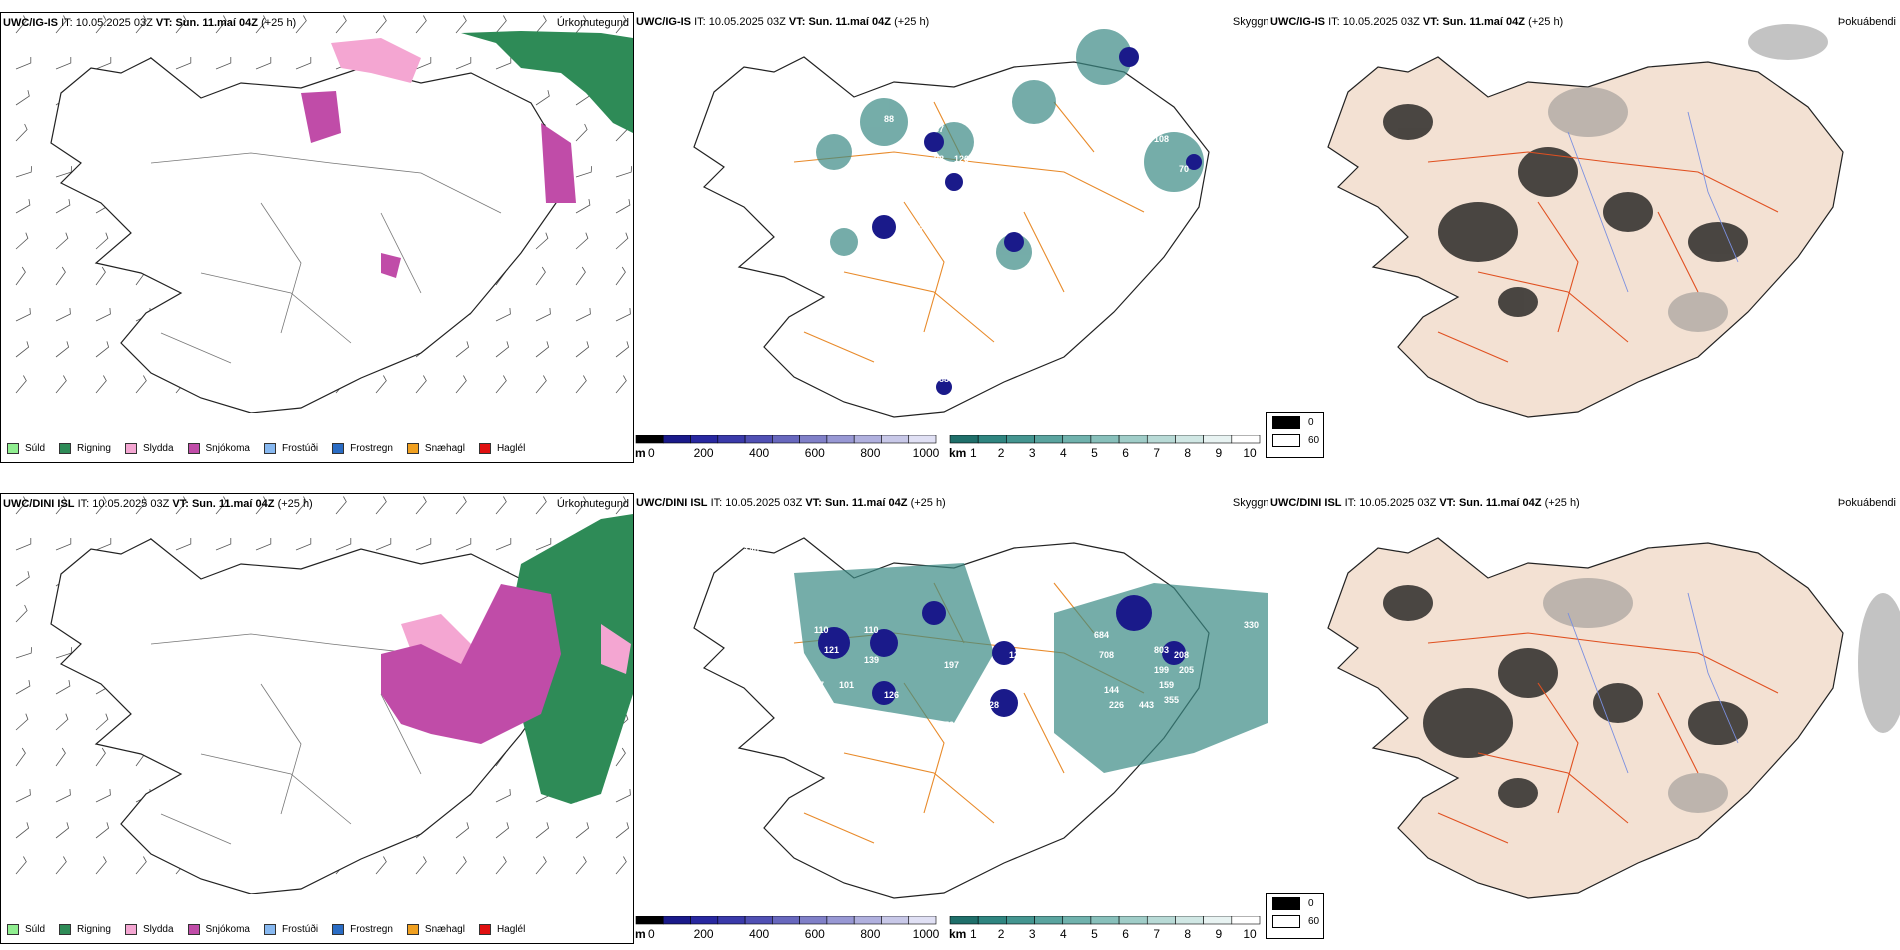 Image resolution: width=1900 pixels, height=950 pixels. What do you see at coordinates (511, 448) in the screenshot?
I see `legend-label: Haglél` at bounding box center [511, 448].